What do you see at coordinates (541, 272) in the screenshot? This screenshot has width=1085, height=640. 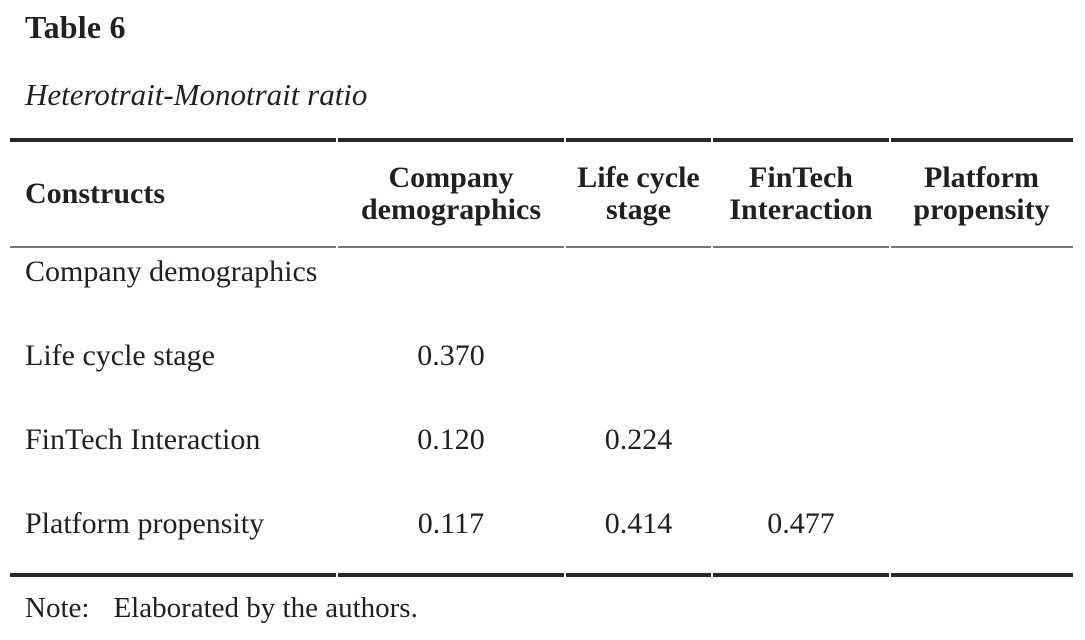 I see `table-row: Company demographics` at bounding box center [541, 272].